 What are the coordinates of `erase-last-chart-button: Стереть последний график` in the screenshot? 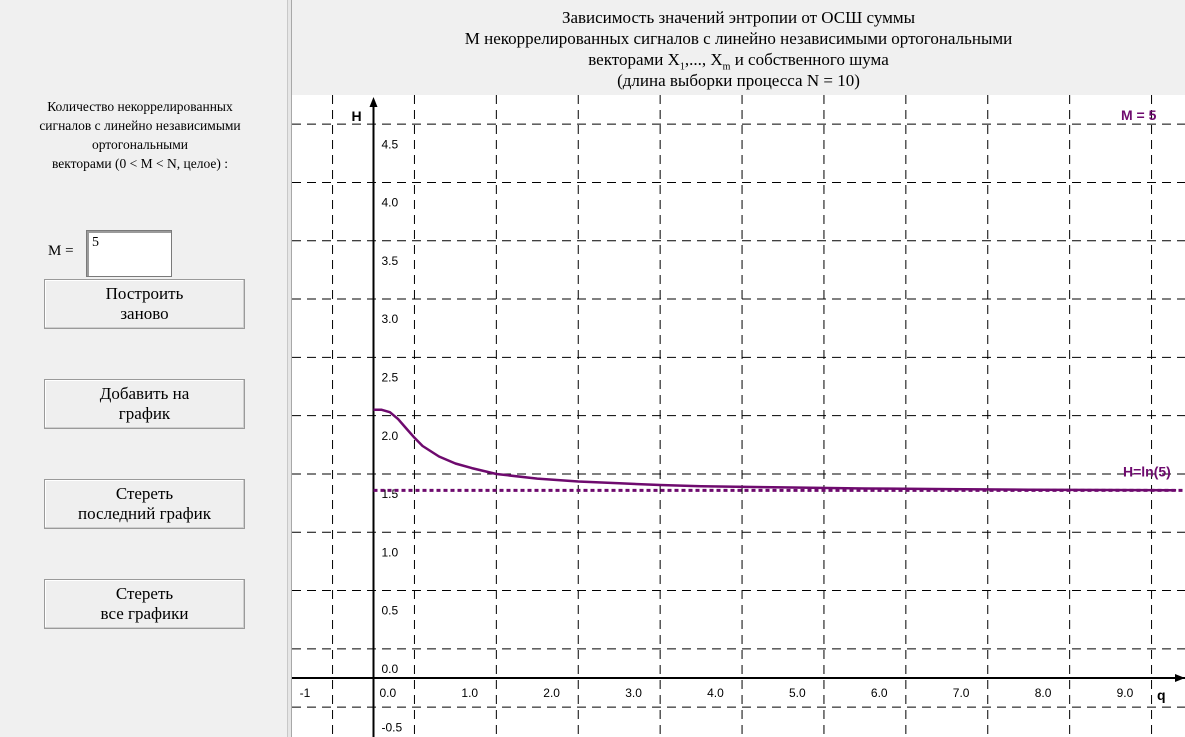 It's located at (144, 504).